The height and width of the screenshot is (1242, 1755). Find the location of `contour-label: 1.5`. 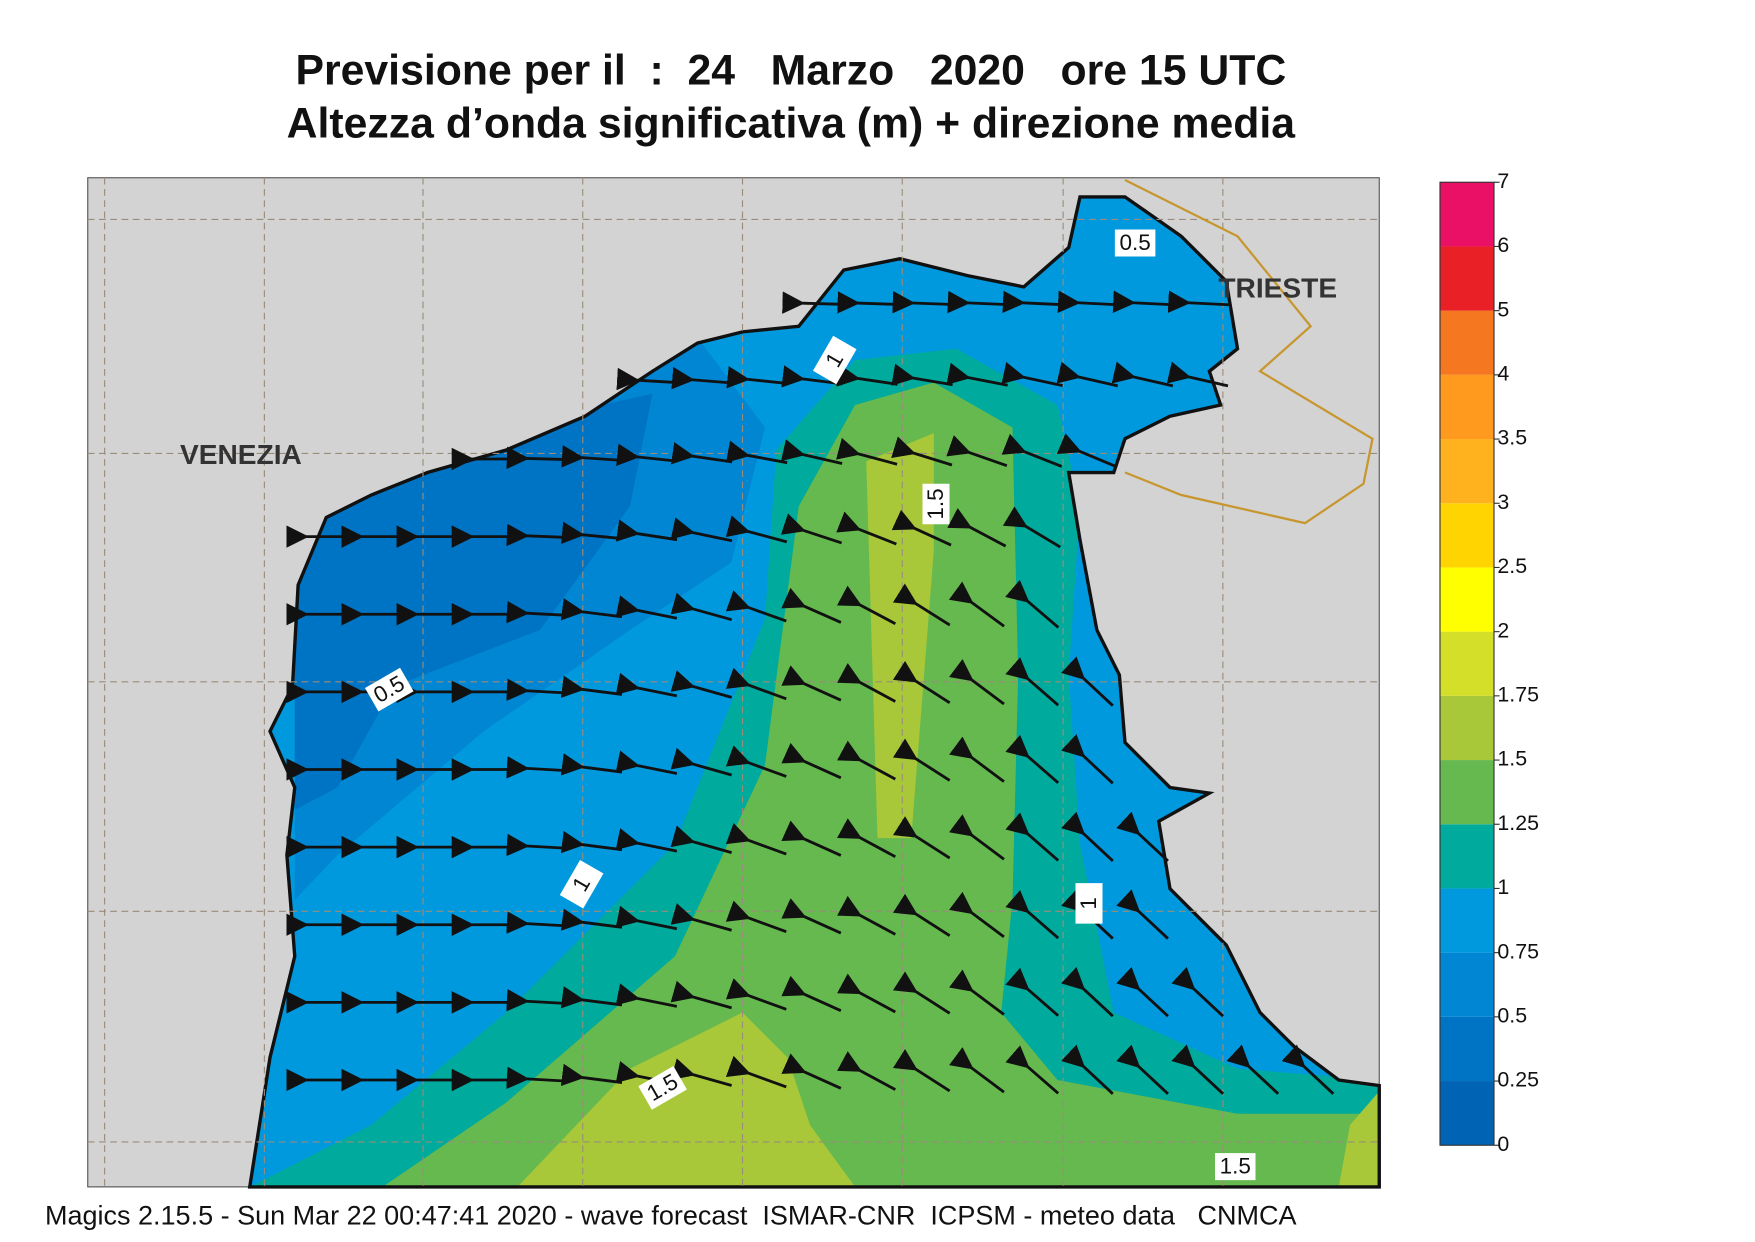

contour-label: 1.5 is located at coordinates (936, 504).